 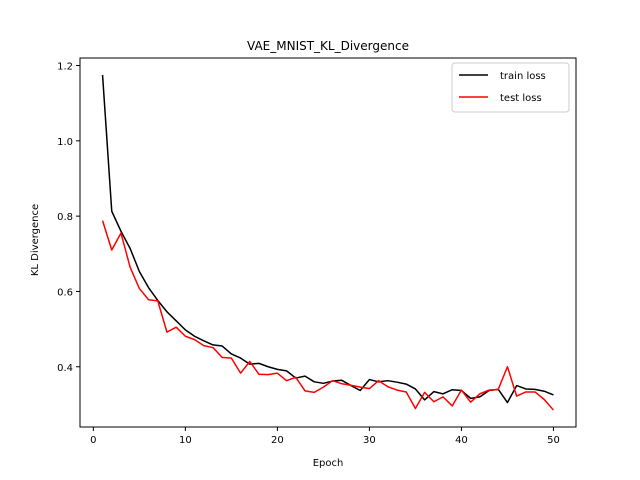 I want to click on y-axis-label: KL Divergence, so click(x=35, y=240).